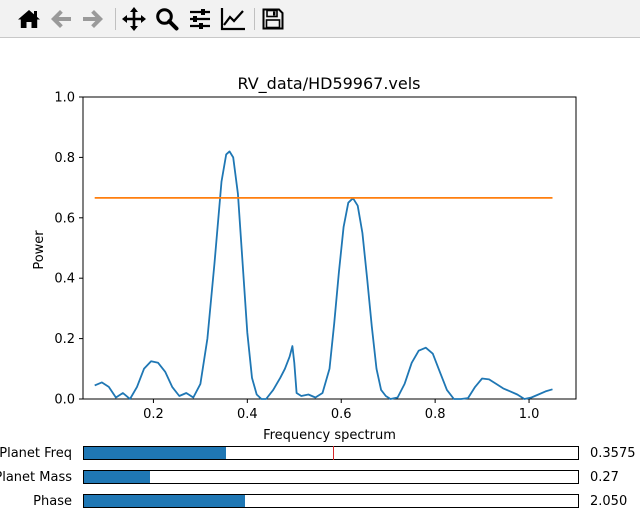 This screenshot has width=640, height=519. I want to click on y-tick-label: 0.2, so click(64, 339).